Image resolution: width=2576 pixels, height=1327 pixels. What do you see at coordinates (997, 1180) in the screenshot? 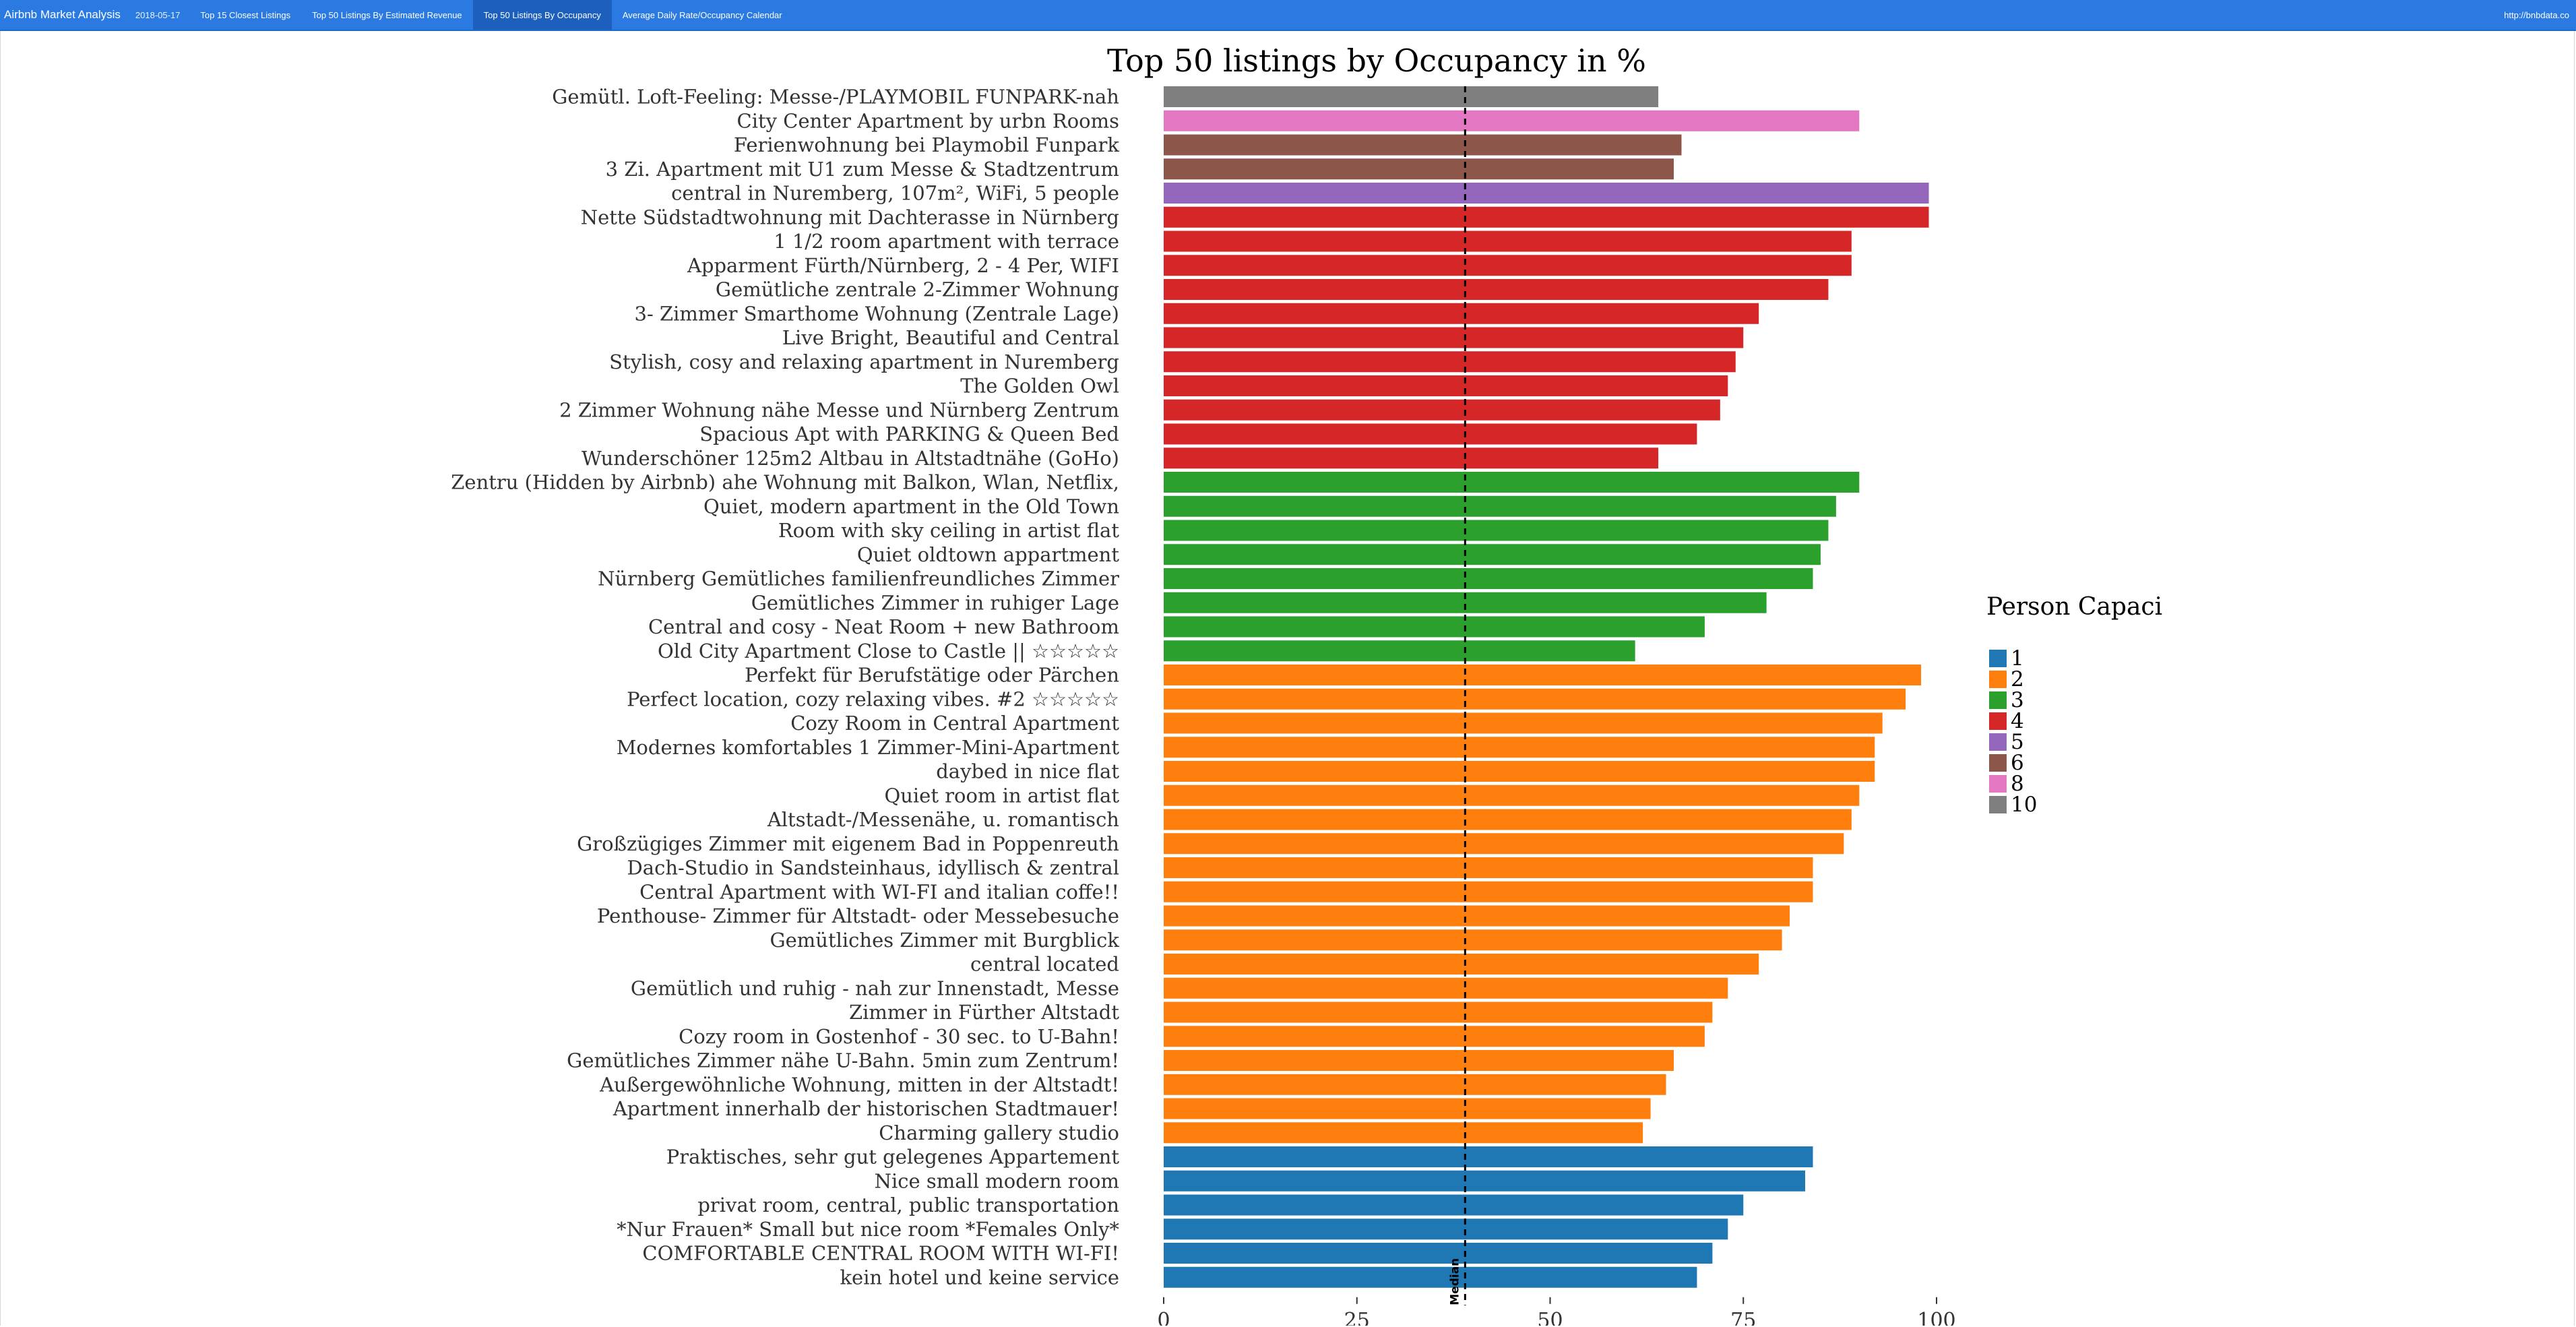
I see `bar-label: Nice small modern room` at bounding box center [997, 1180].